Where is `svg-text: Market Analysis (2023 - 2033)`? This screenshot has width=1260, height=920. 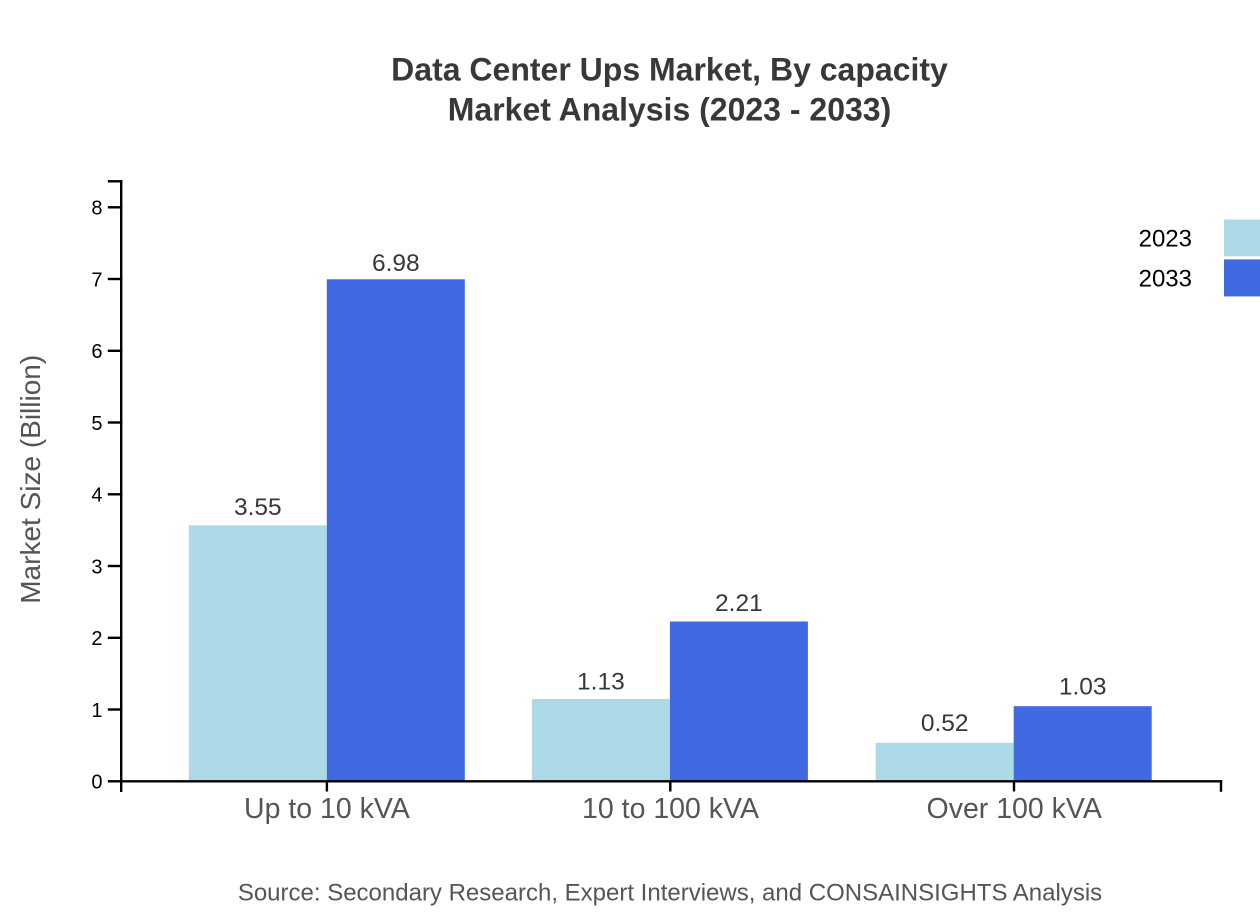
svg-text: Market Analysis (2023 - 2033) is located at coordinates (670, 110).